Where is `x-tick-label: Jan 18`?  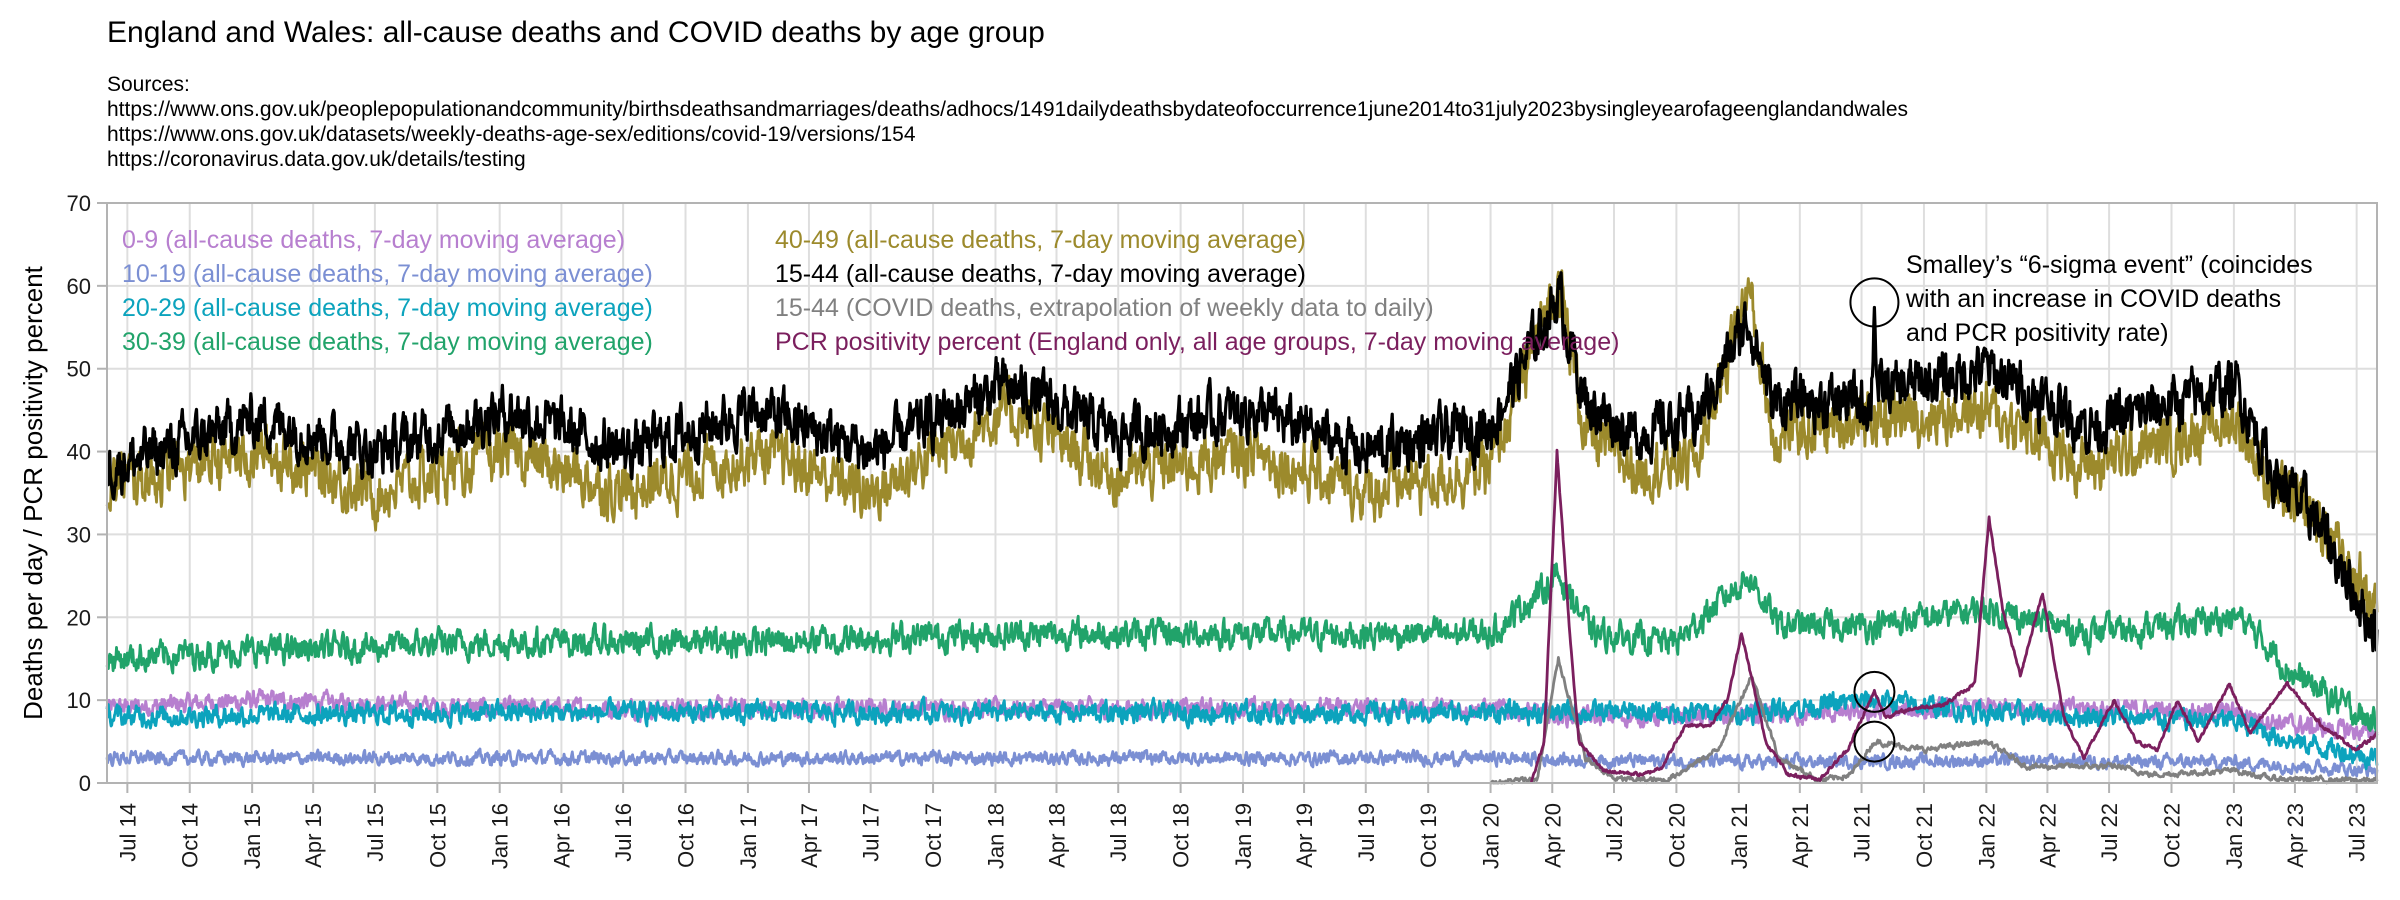 x-tick-label: Jan 18 is located at coordinates (995, 836).